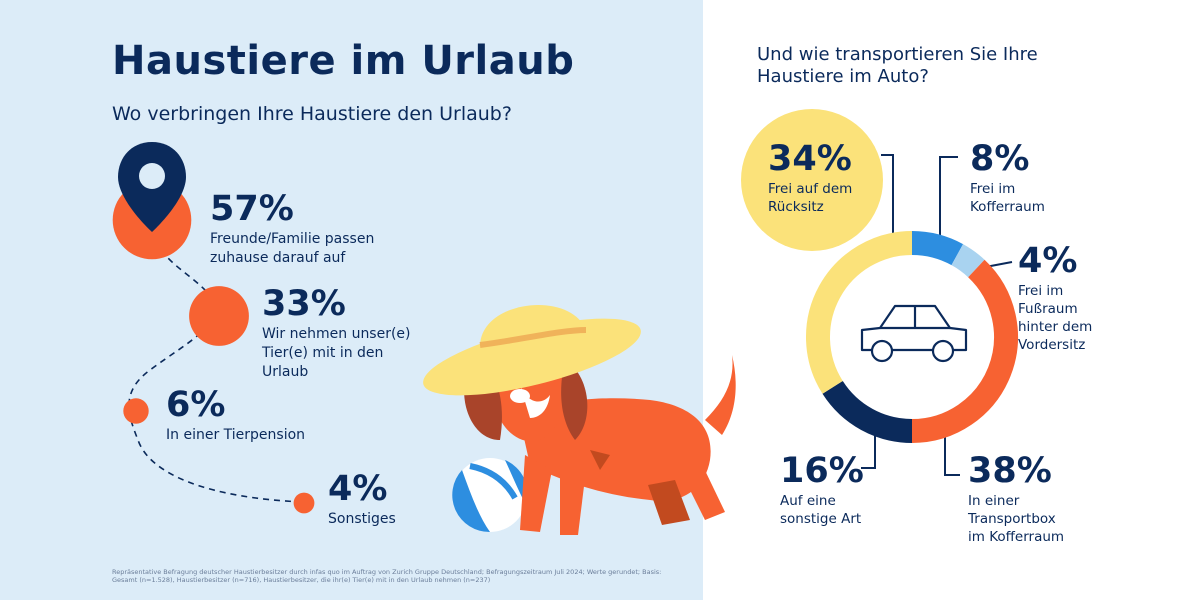 The height and width of the screenshot is (600, 1200). Describe the element at coordinates (1007, 198) in the screenshot. I see `stat-label: Frei im Kofferraum` at that location.